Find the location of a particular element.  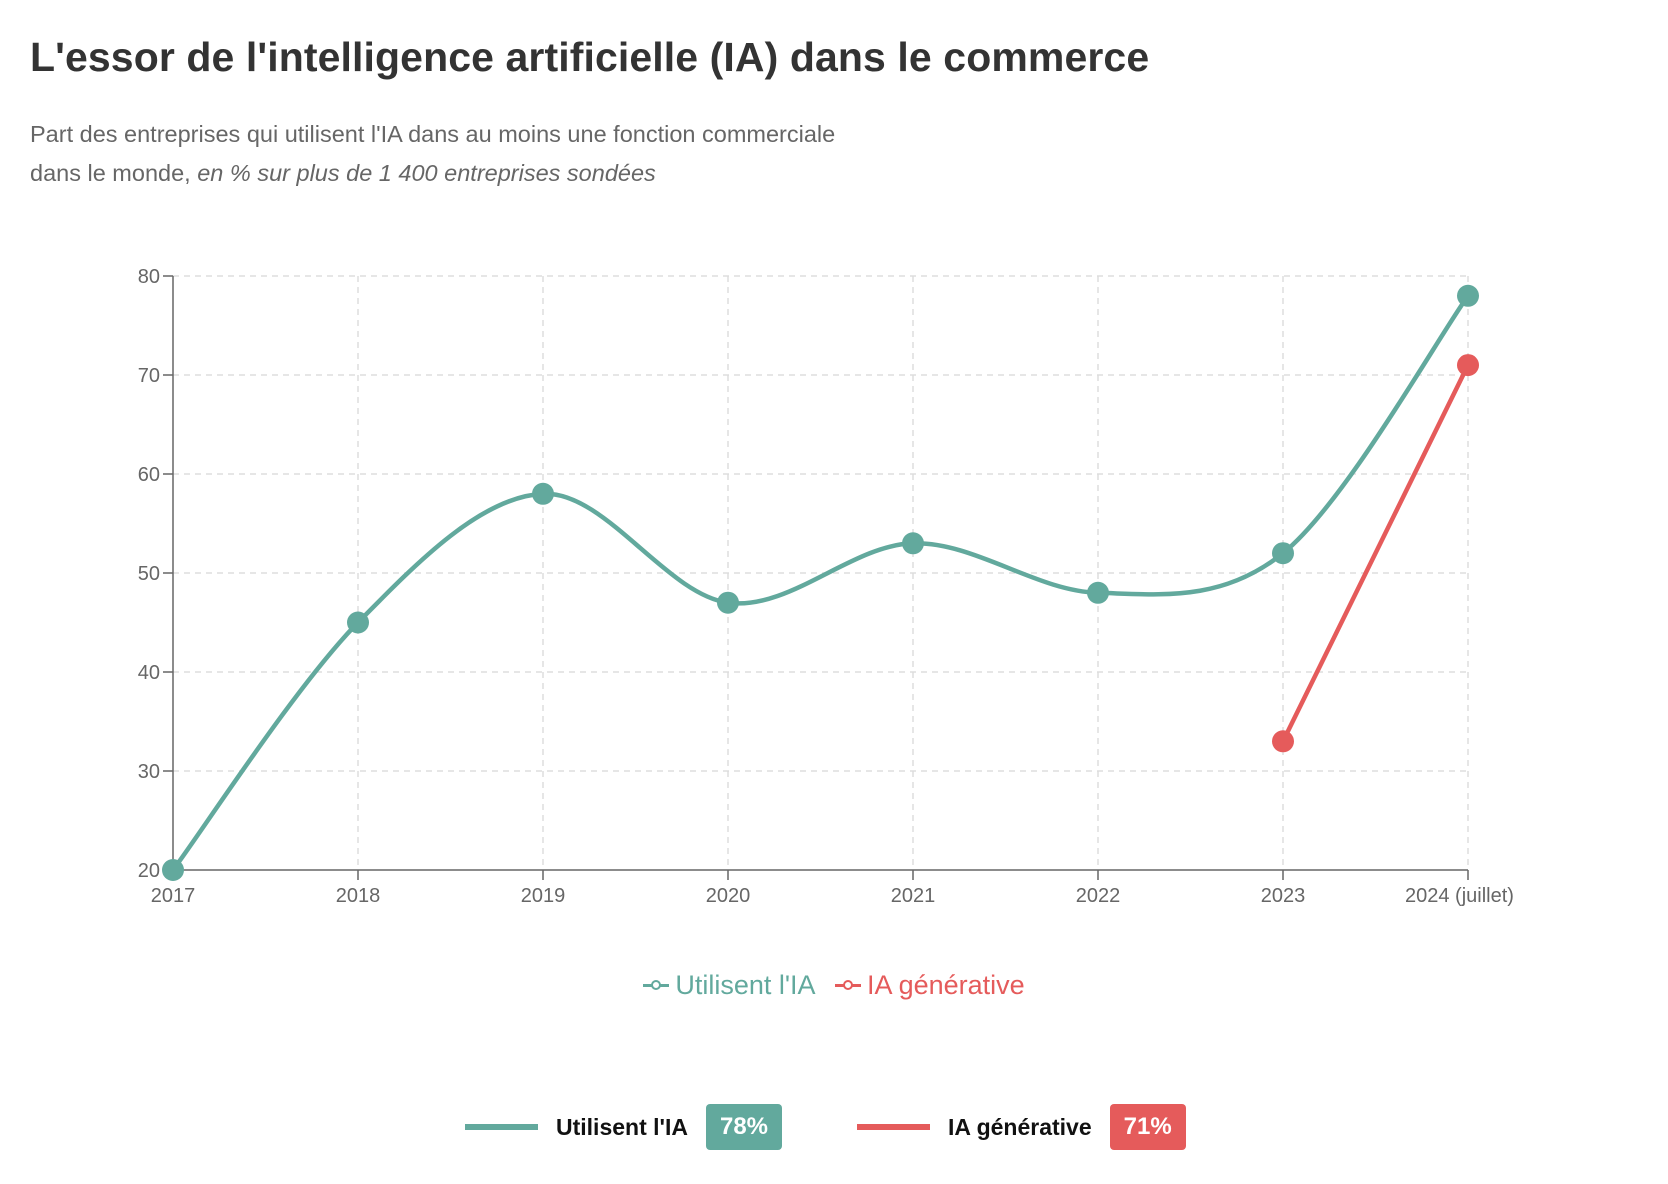

y-tick-label: 30 is located at coordinates (149, 772).